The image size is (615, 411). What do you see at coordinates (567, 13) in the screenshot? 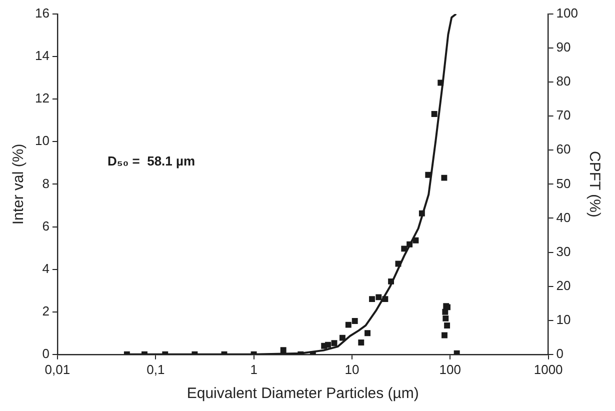
I see `y2-tick-label: 100` at bounding box center [567, 13].